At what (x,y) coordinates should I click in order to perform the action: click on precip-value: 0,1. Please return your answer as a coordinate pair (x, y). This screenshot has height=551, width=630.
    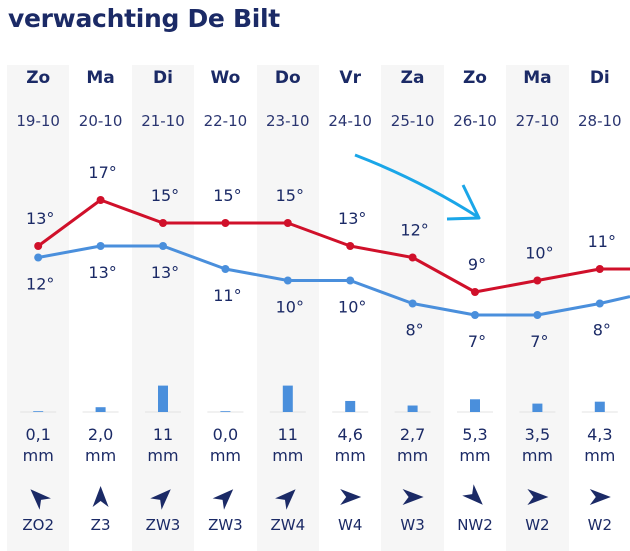
    Looking at the image, I should click on (37, 434).